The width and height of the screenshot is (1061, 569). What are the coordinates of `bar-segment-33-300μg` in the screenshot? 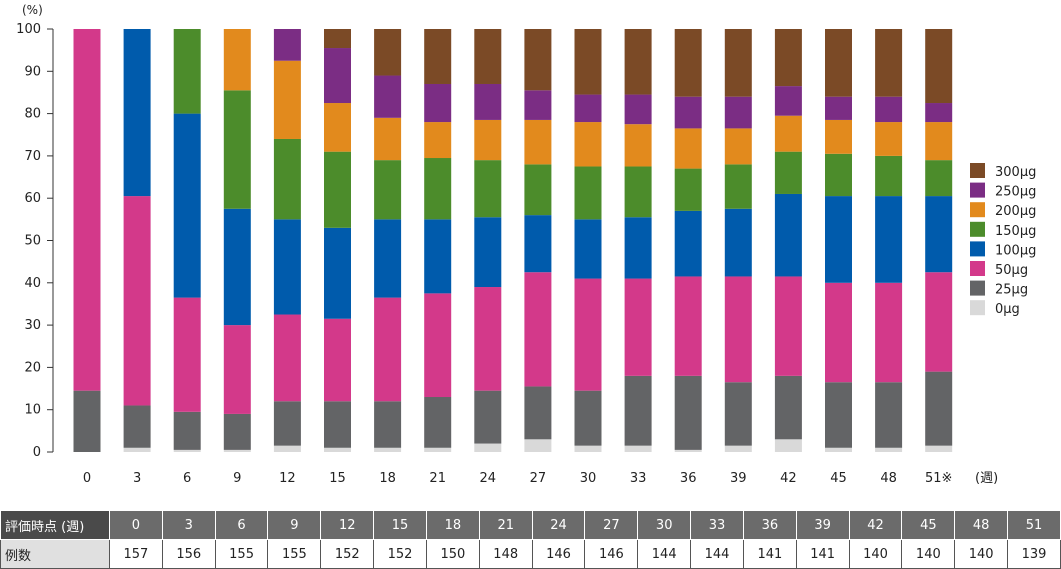 It's located at (638, 62).